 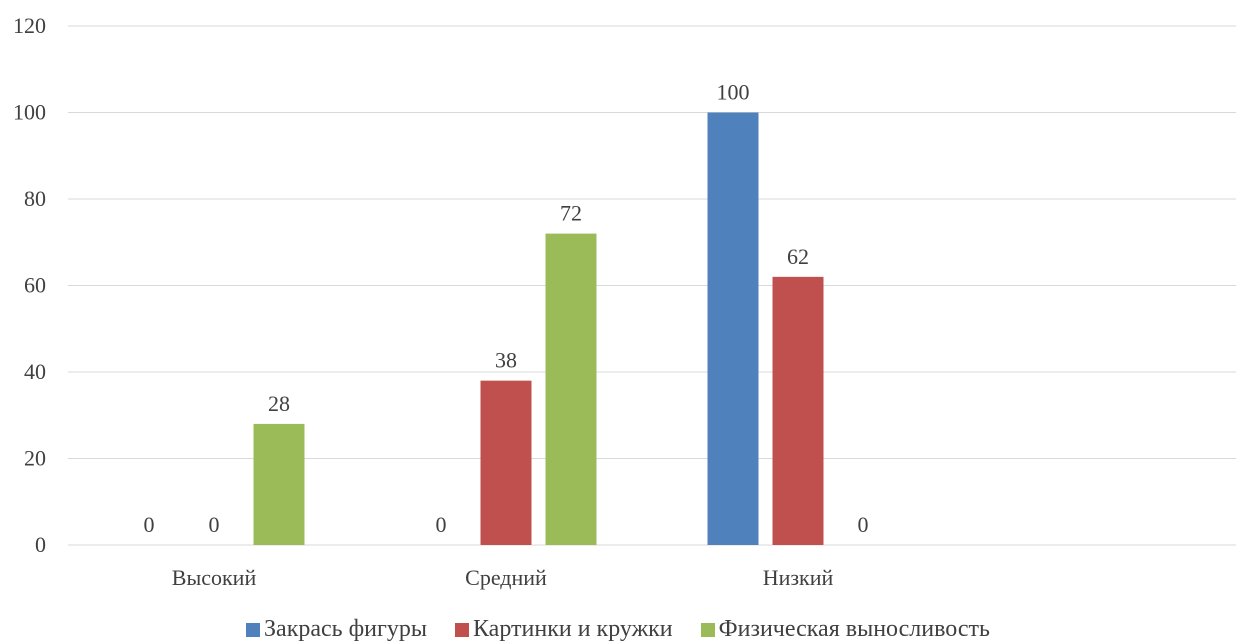 What do you see at coordinates (798, 256) in the screenshot?
I see `data-label: 62` at bounding box center [798, 256].